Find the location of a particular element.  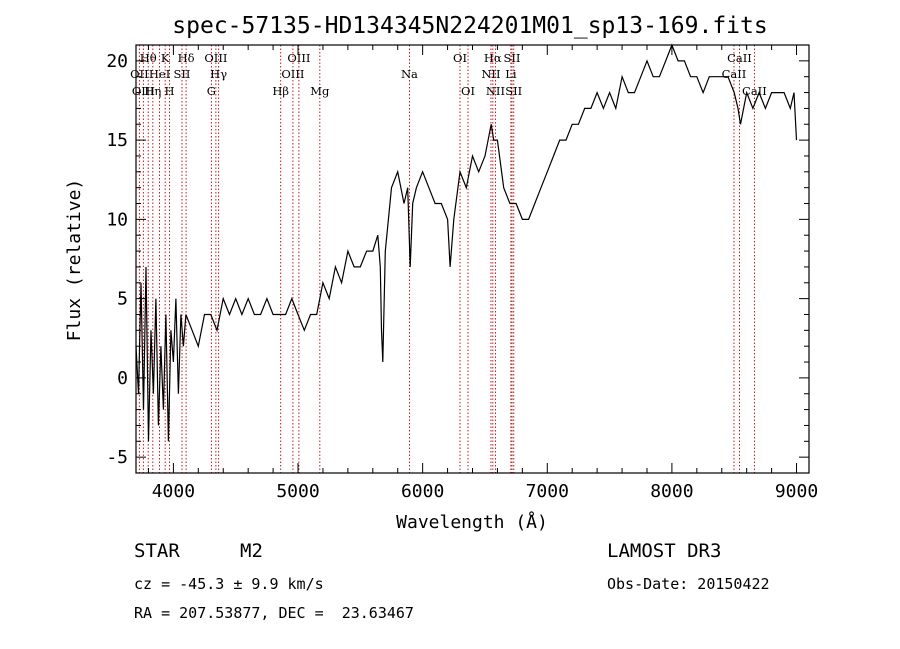

y-tick-label: 15 is located at coordinates (117, 140).